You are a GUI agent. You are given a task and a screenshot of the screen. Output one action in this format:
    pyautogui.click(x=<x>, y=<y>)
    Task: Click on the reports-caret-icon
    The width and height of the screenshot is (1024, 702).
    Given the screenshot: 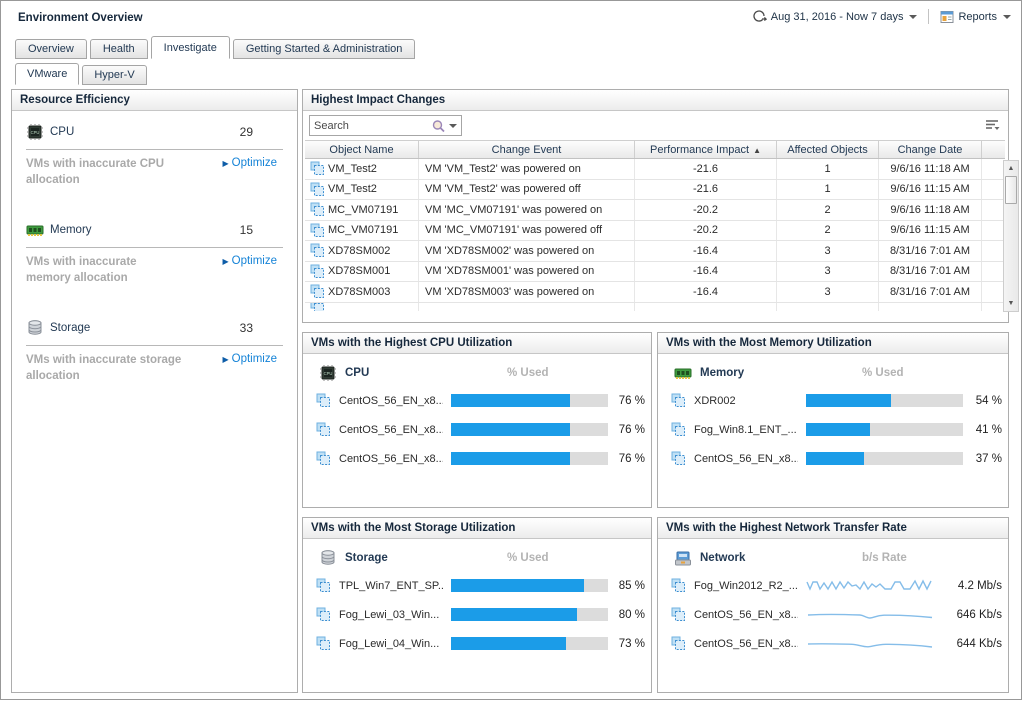 What is the action you would take?
    pyautogui.click(x=1007, y=16)
    